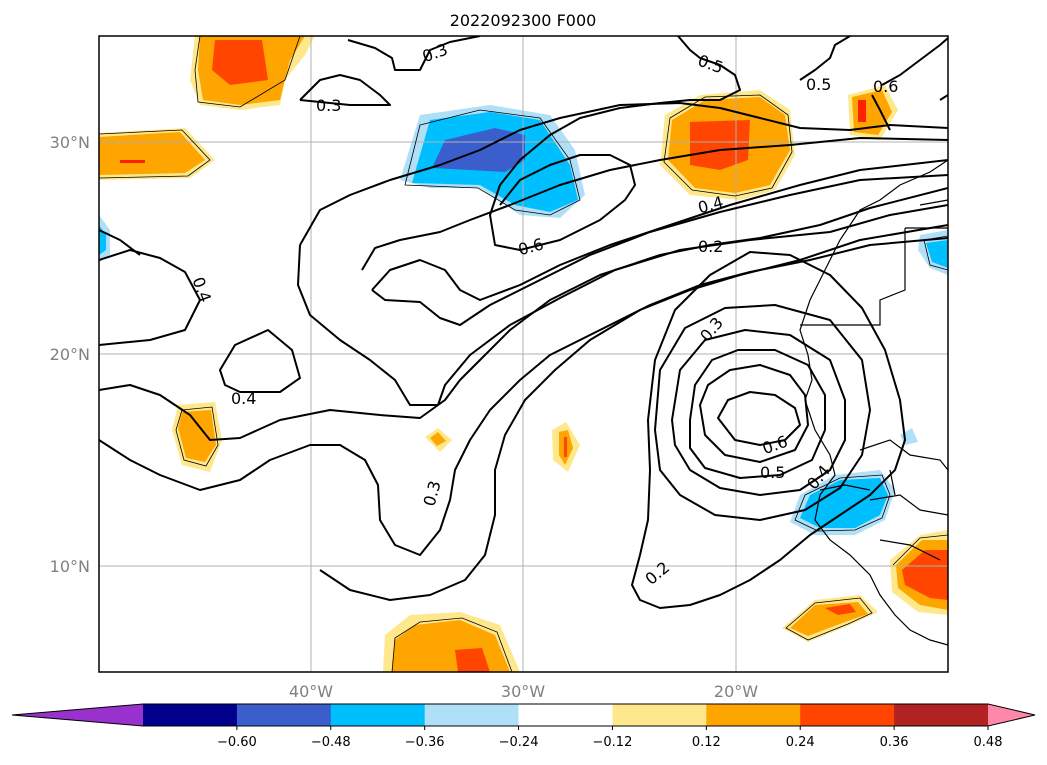 This screenshot has width=1047, height=765. Describe the element at coordinates (736, 691) in the screenshot. I see `lon-label-20w: 20°W` at that location.